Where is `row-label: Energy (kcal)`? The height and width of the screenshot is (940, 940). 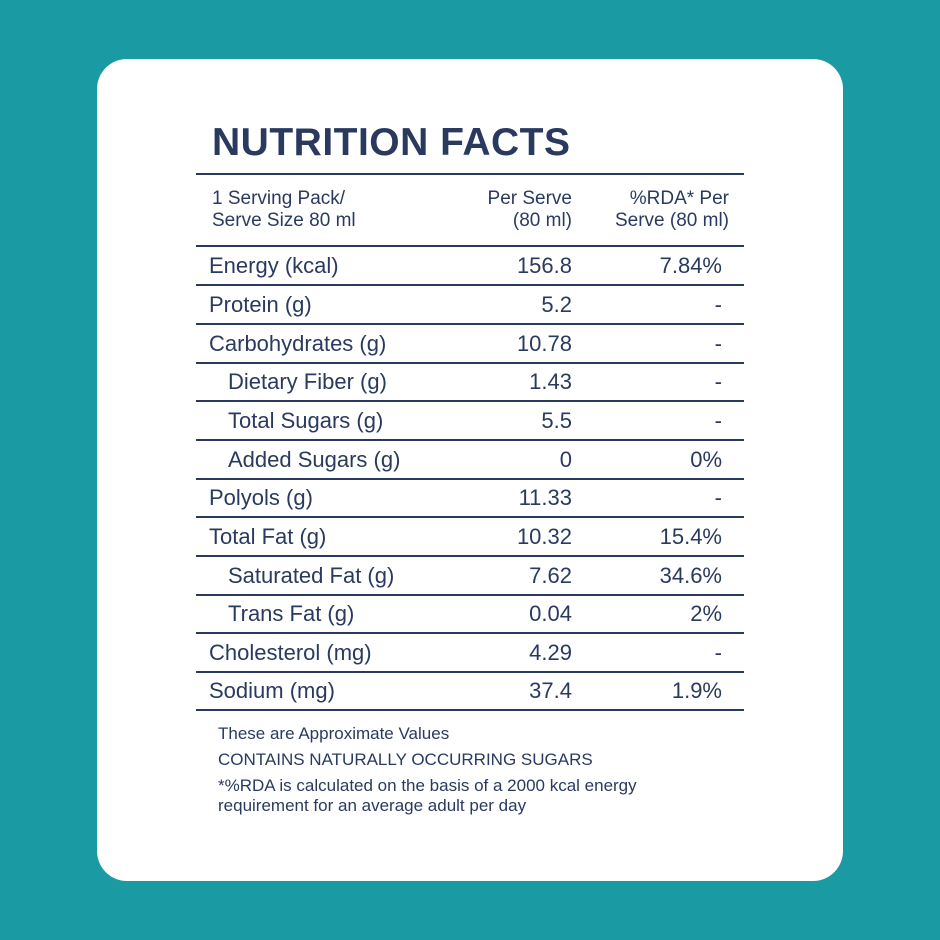
row-label: Energy (kcal) is located at coordinates (274, 265).